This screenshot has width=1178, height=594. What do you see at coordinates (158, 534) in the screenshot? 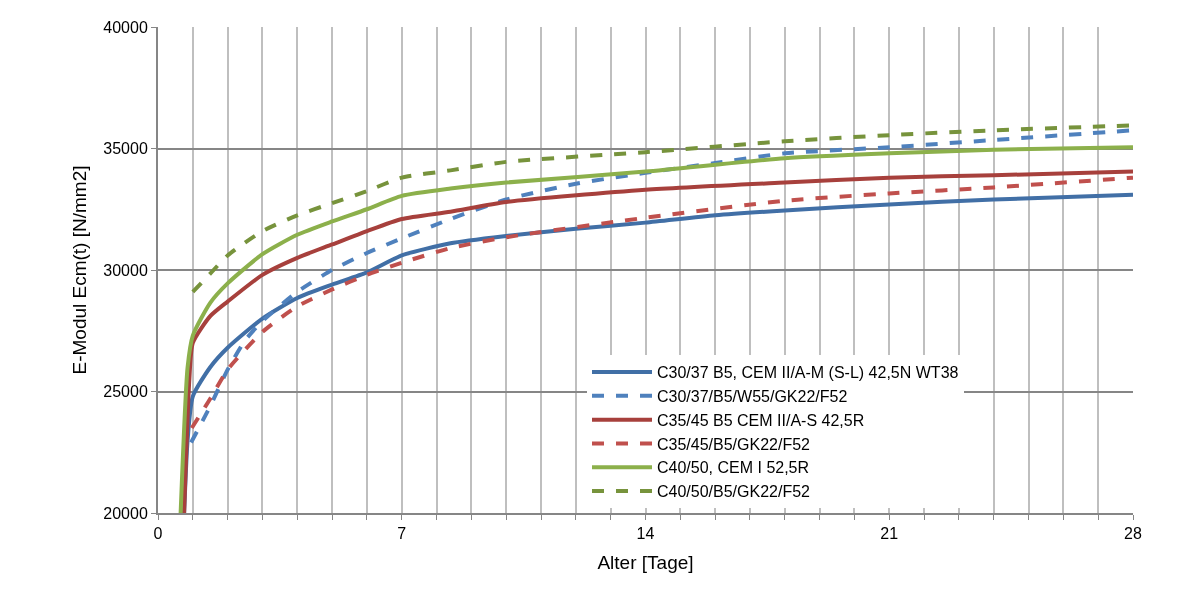
I see `x-tick-label: 0` at bounding box center [158, 534].